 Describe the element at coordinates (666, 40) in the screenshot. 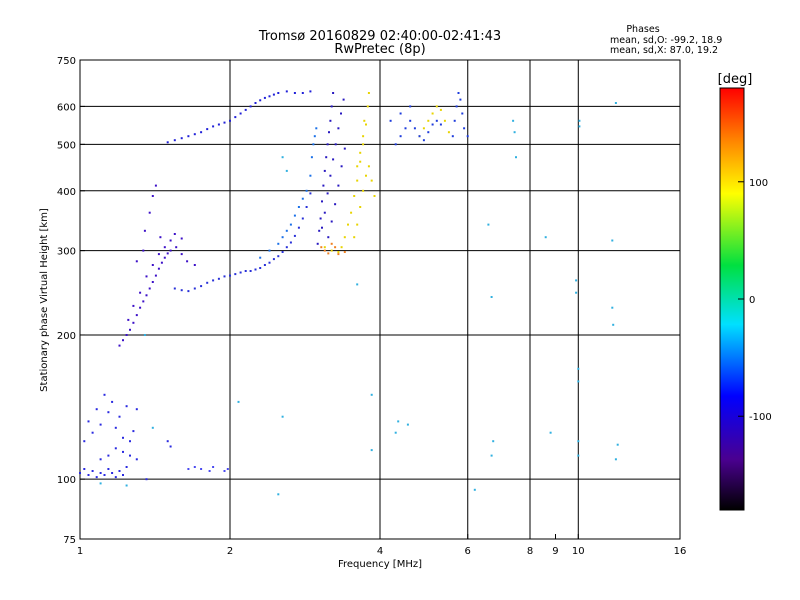

I see `phases-o-mode: mean, sd,O: -99.2, 18.9` at that location.